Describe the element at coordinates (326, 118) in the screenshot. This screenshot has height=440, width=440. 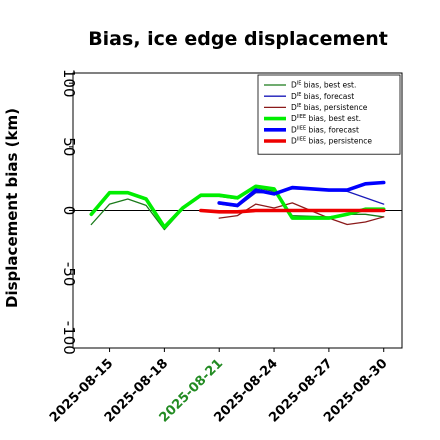
I see `legend-label-4: DIIEE bias, best est.` at that location.